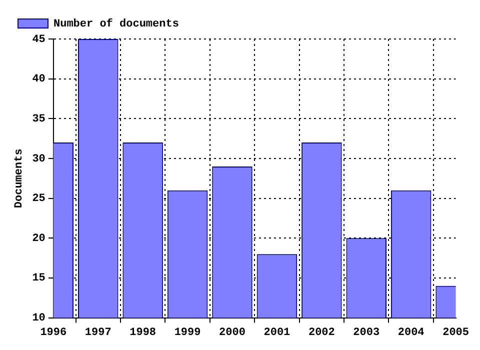 The width and height of the screenshot is (480, 350). I want to click on x-tick-label: 1996, so click(53, 333).